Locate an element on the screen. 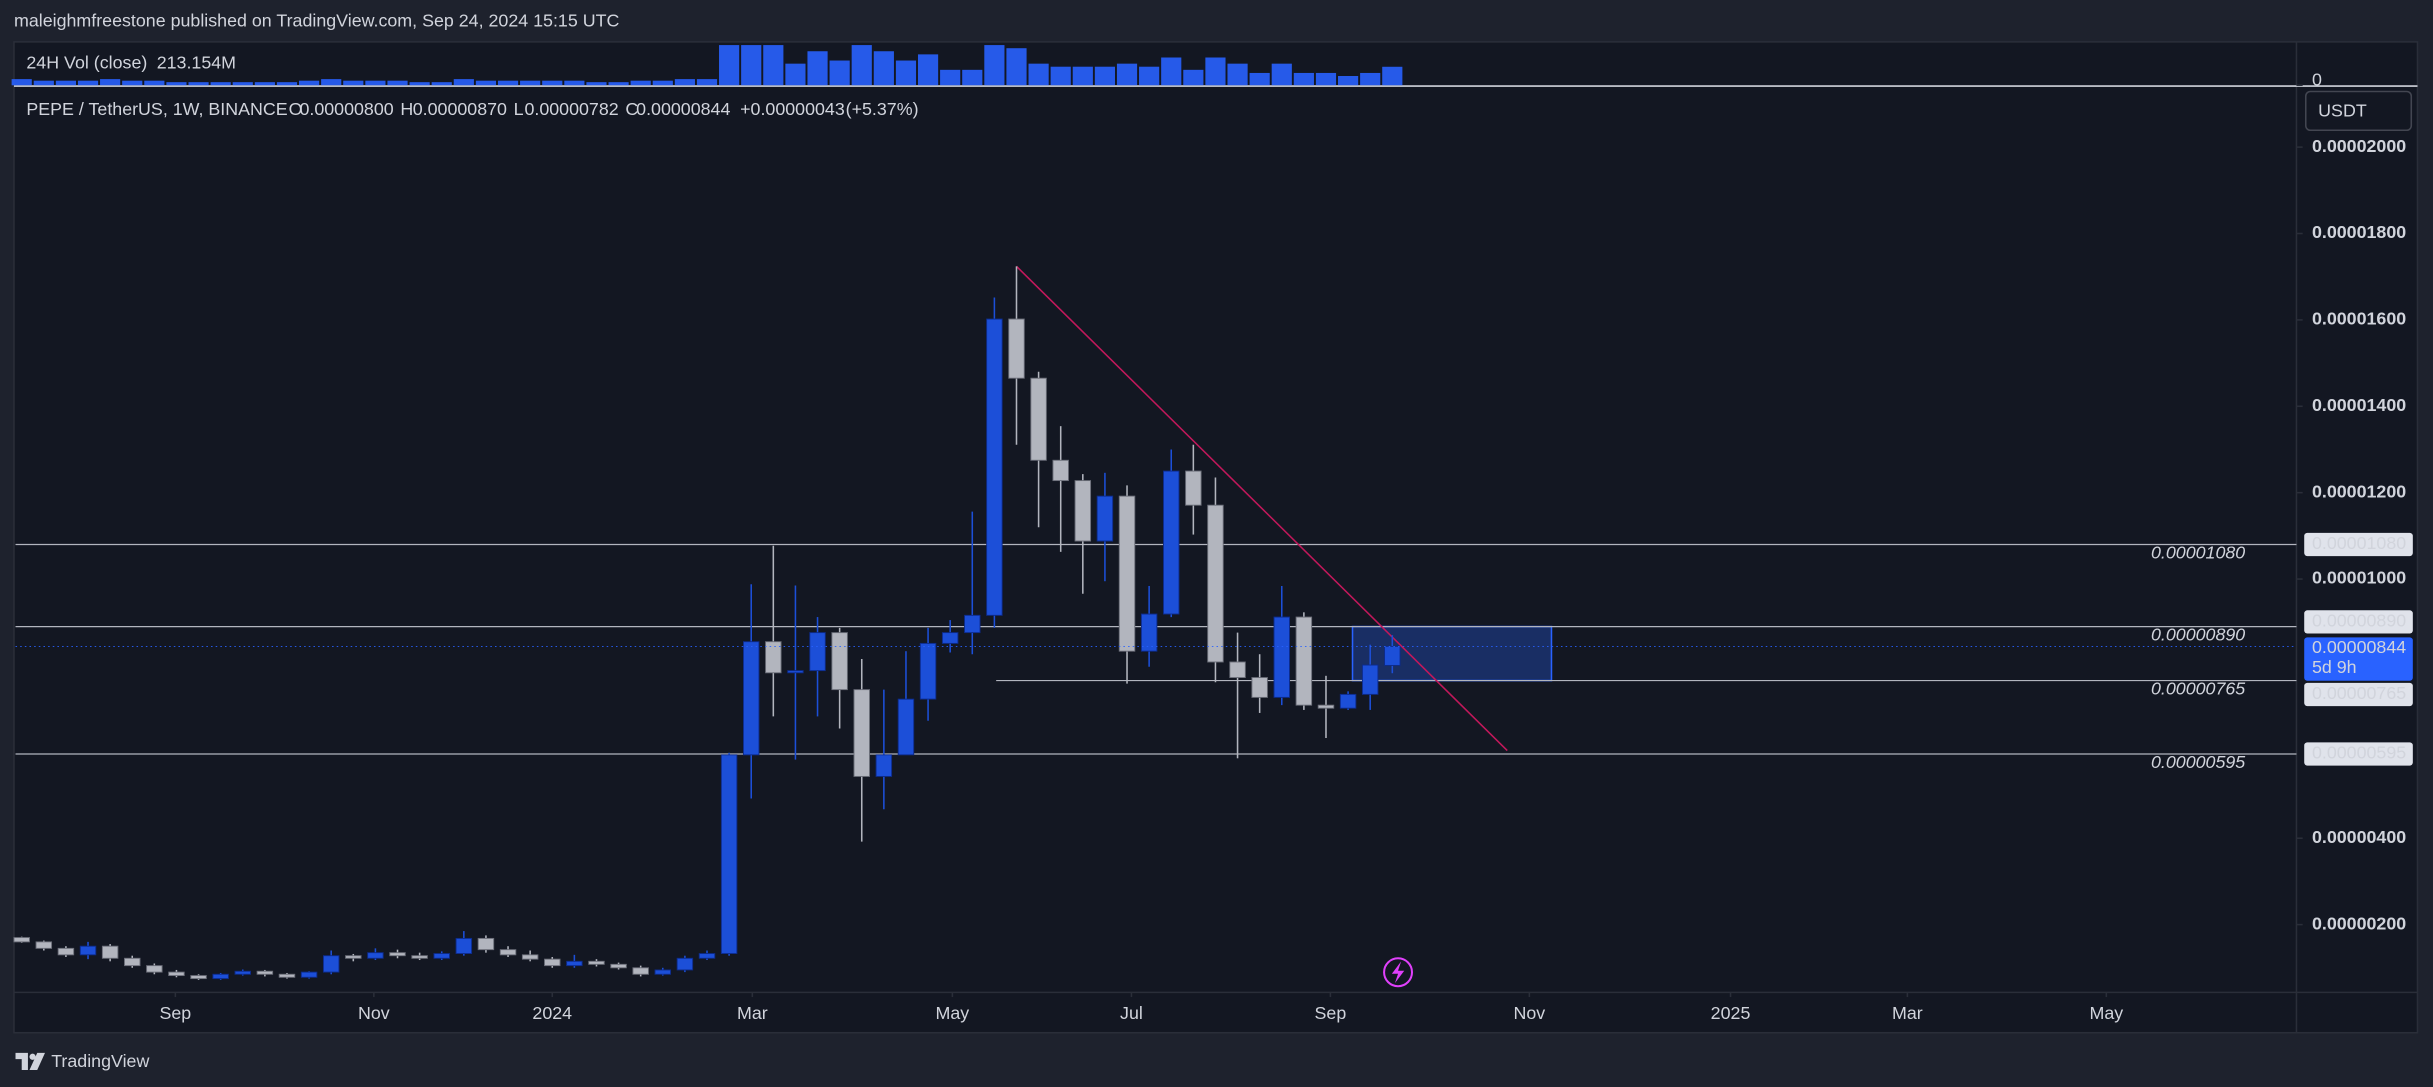  x-tick-label: Mar is located at coordinates (752, 1013).